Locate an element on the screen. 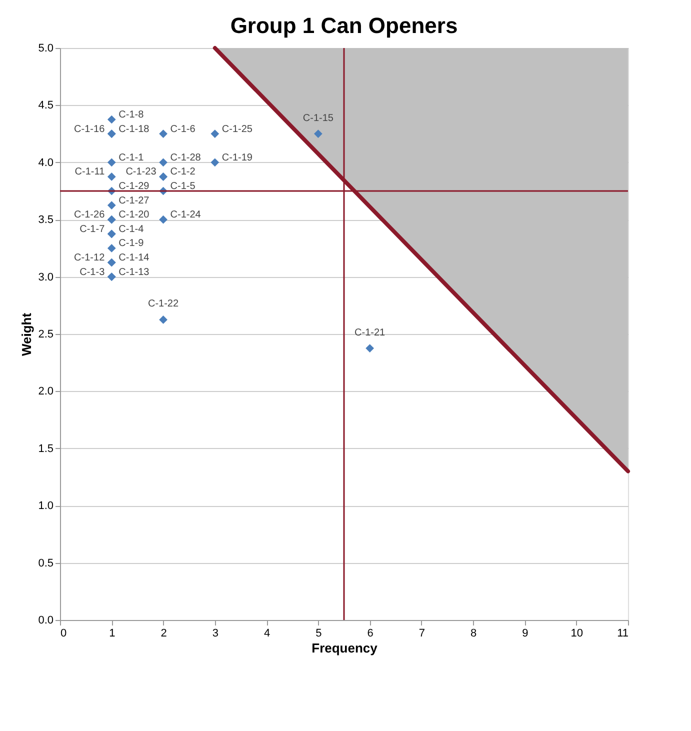  x-tick-label: 8 is located at coordinates (473, 634).